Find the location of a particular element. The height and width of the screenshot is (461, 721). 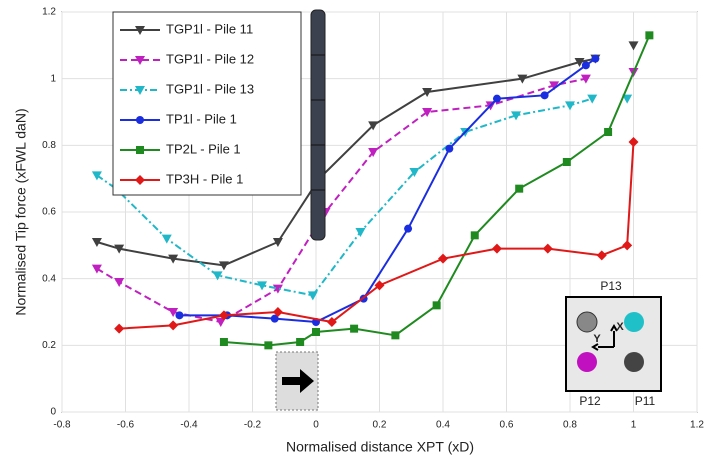

legend-label: TP3H - Pile 1 is located at coordinates (204, 178).